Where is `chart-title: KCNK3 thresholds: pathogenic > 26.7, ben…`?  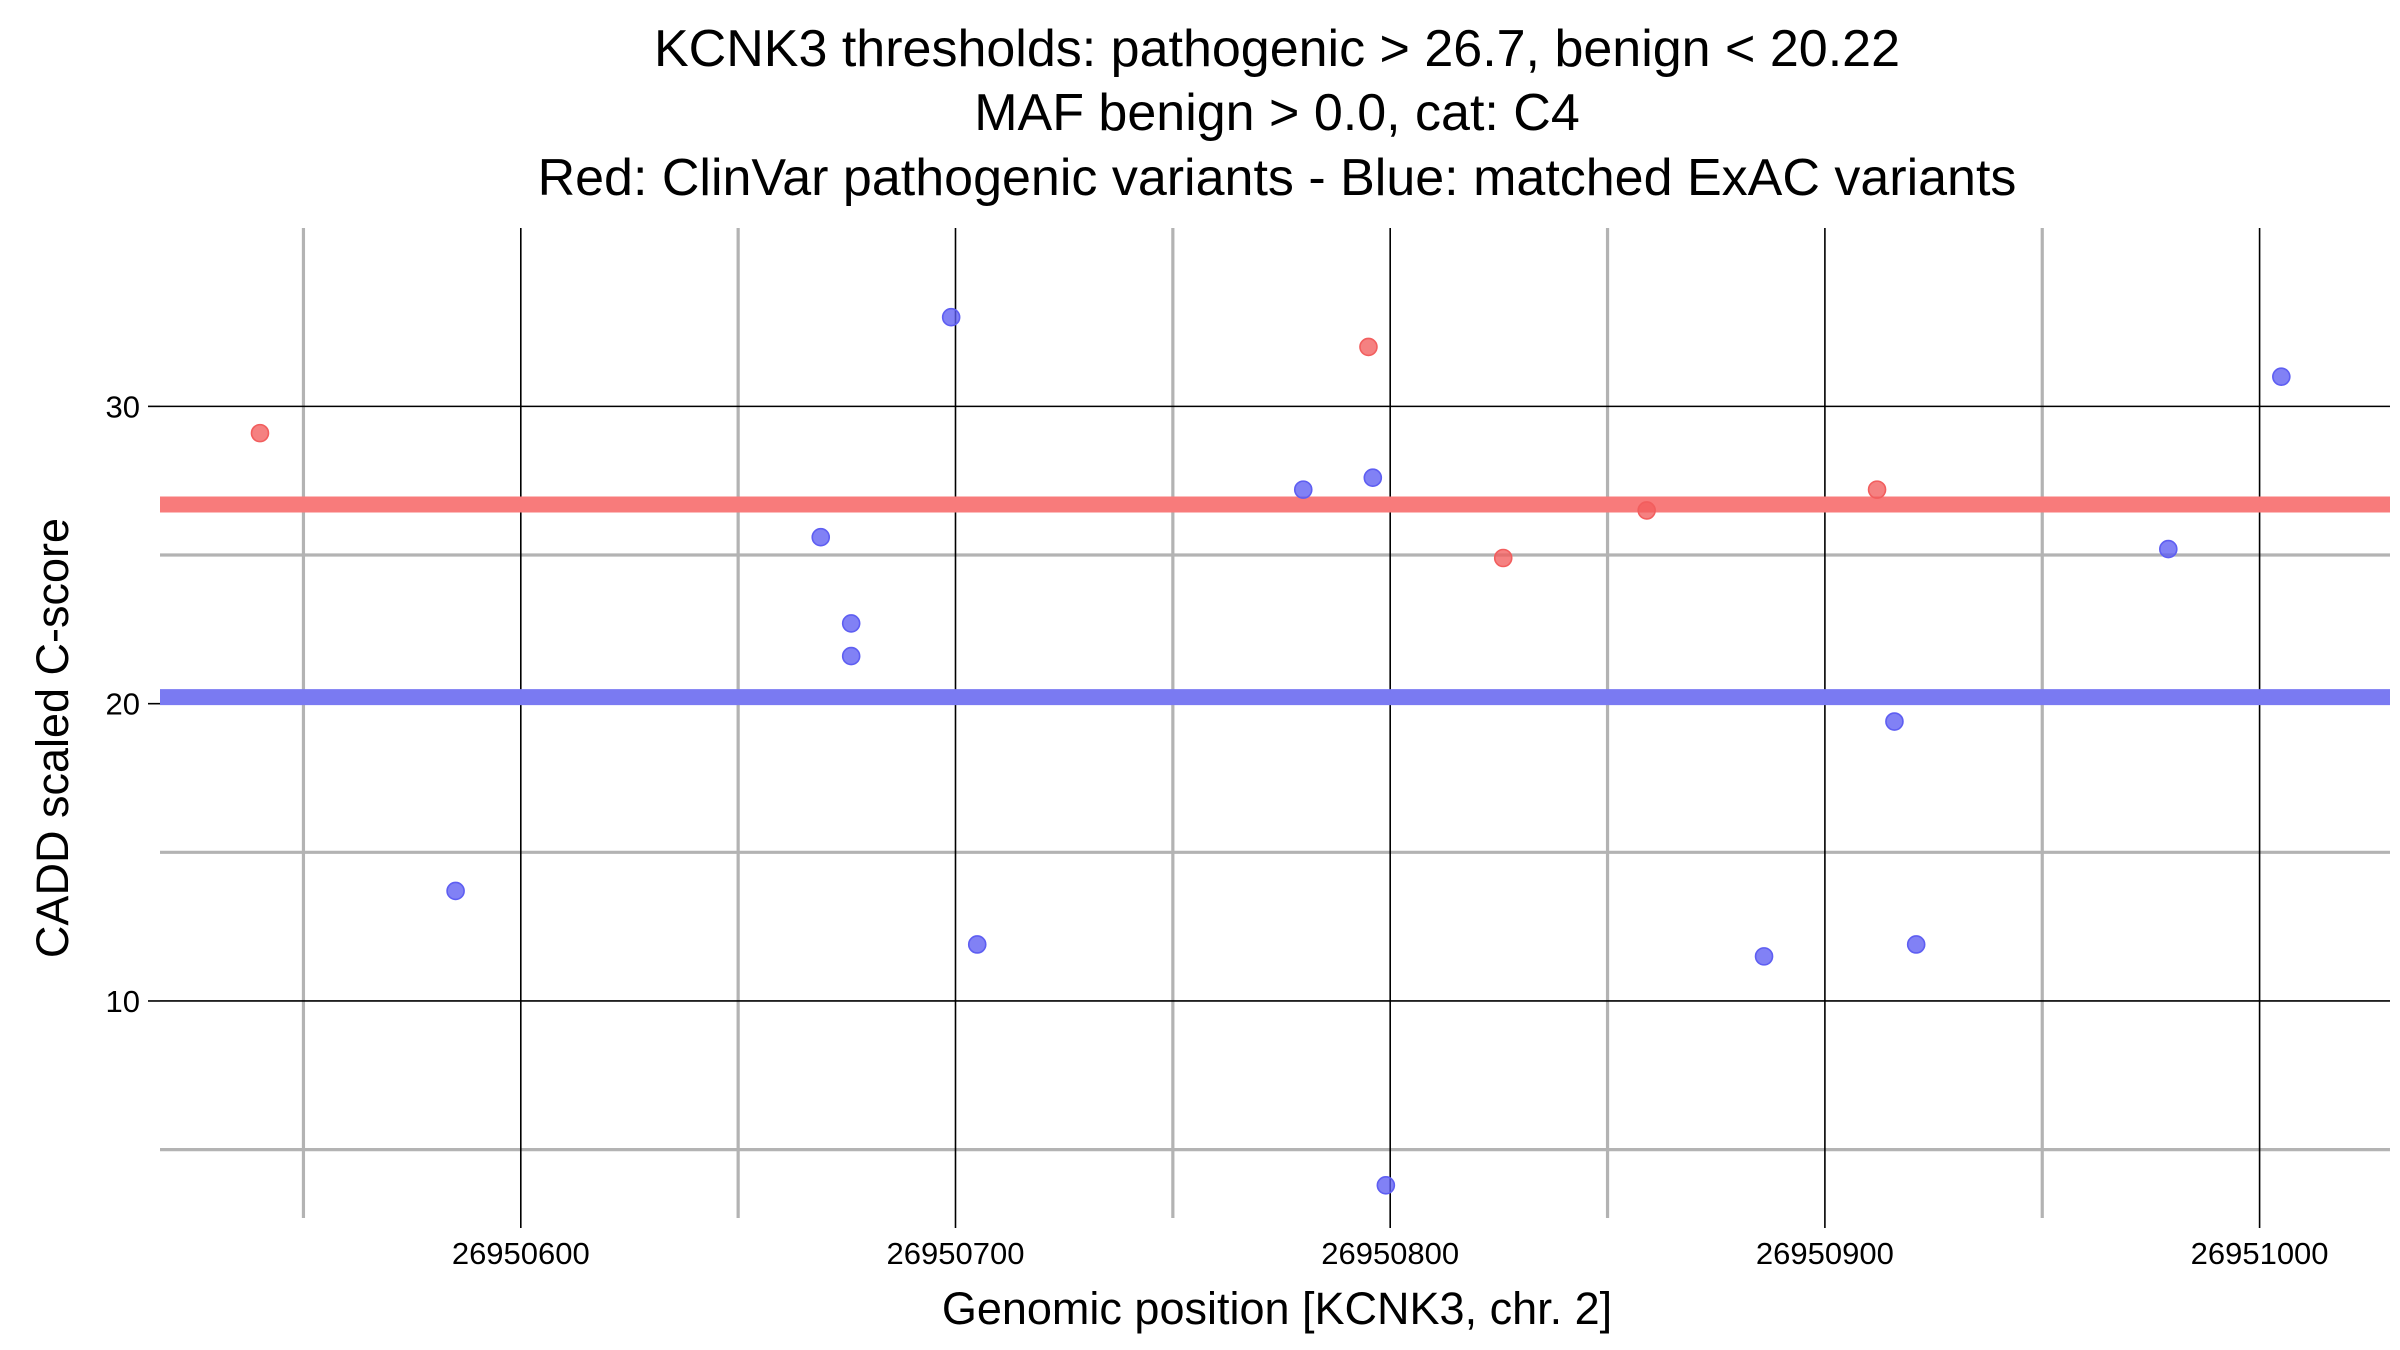 chart-title: KCNK3 thresholds: pathogenic > 26.7, ben… is located at coordinates (1277, 113).